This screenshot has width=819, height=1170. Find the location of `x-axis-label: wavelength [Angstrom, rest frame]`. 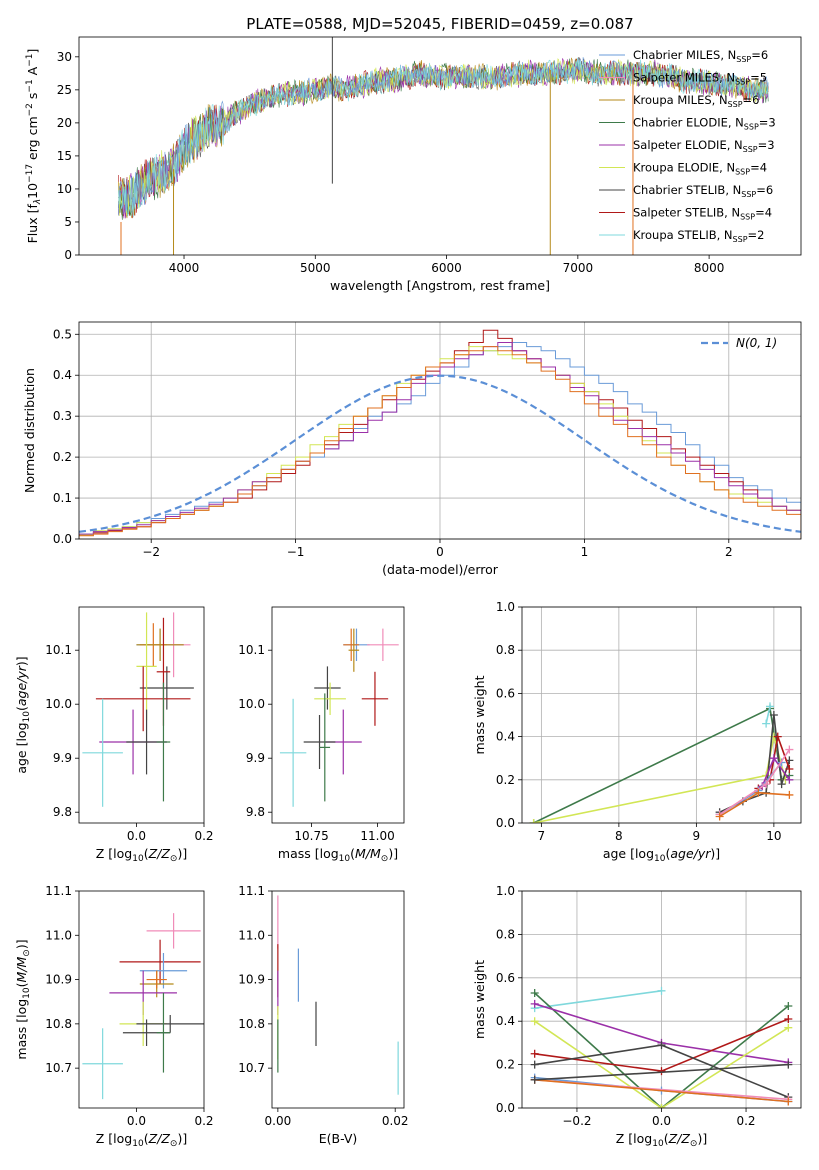

x-axis-label: wavelength [Angstrom, rest frame] is located at coordinates (440, 285).